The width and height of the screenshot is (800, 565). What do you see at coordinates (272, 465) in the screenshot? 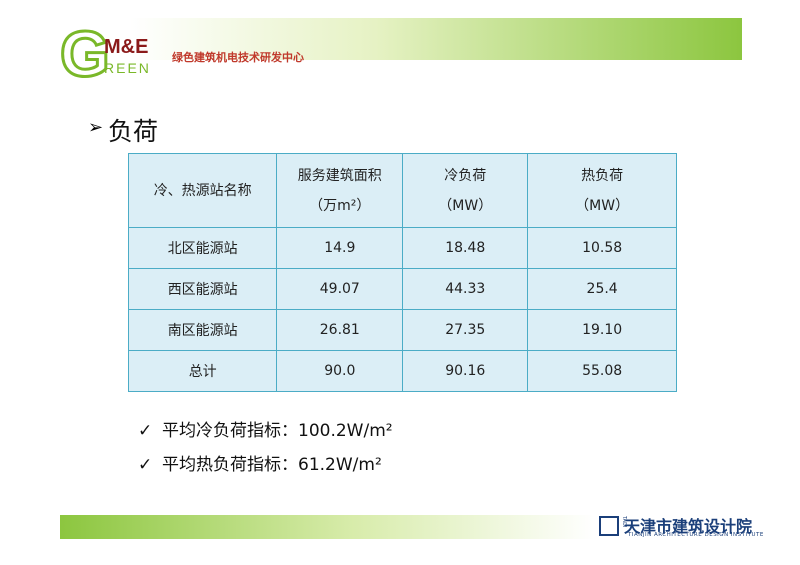
I see `bullet-text: 平均热负荷指标：61.2W/m²` at bounding box center [272, 465].